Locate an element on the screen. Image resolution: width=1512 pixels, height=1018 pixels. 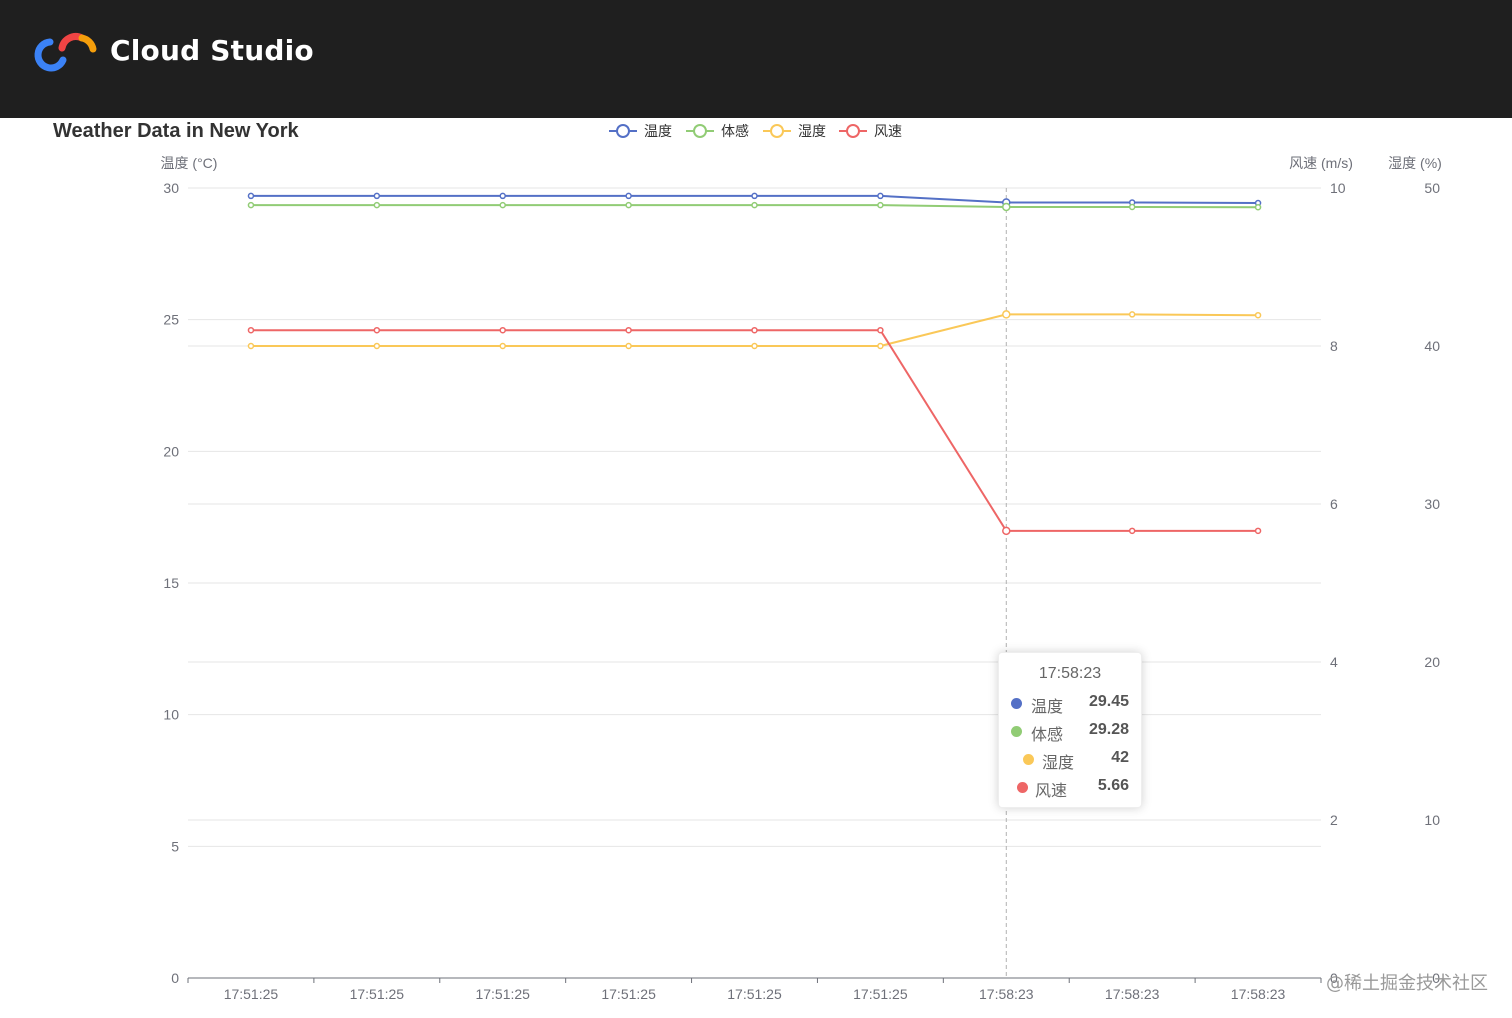
tooltip-row-value: 29.28 is located at coordinates (1108, 729).